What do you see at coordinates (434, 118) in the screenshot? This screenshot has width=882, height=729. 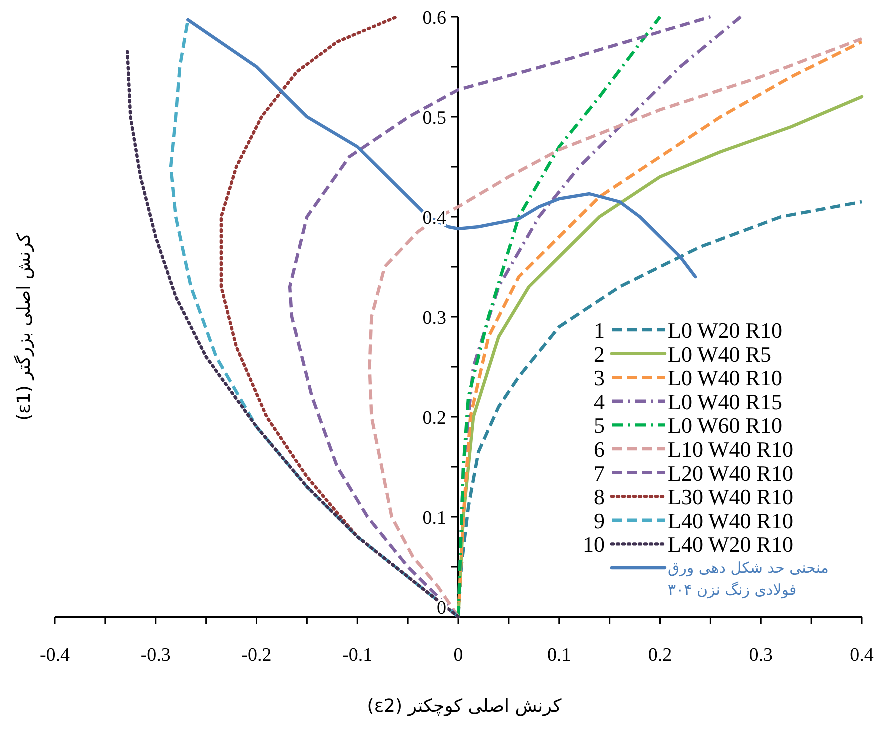 I see `y-tick-label: 0.5` at bounding box center [434, 118].